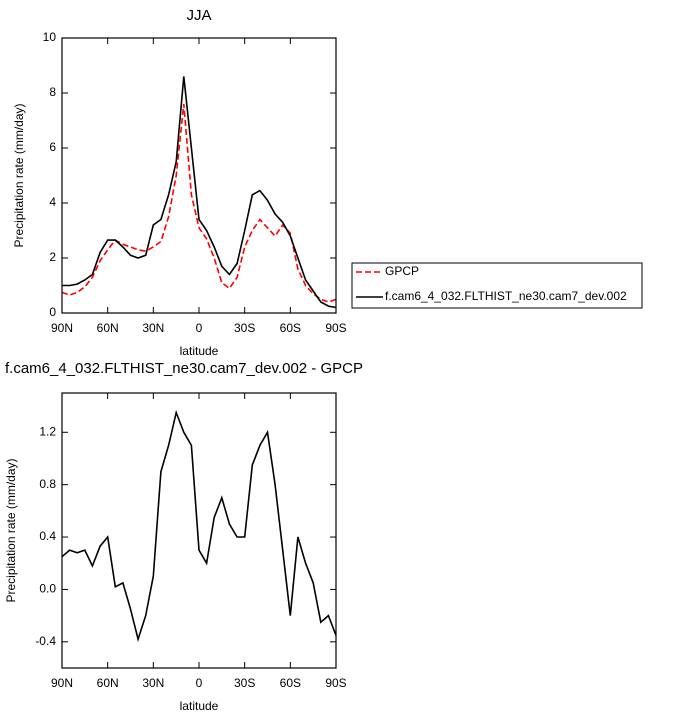 This screenshot has height=722, width=688. I want to click on y-tick-label: 0.8, so click(47, 484).